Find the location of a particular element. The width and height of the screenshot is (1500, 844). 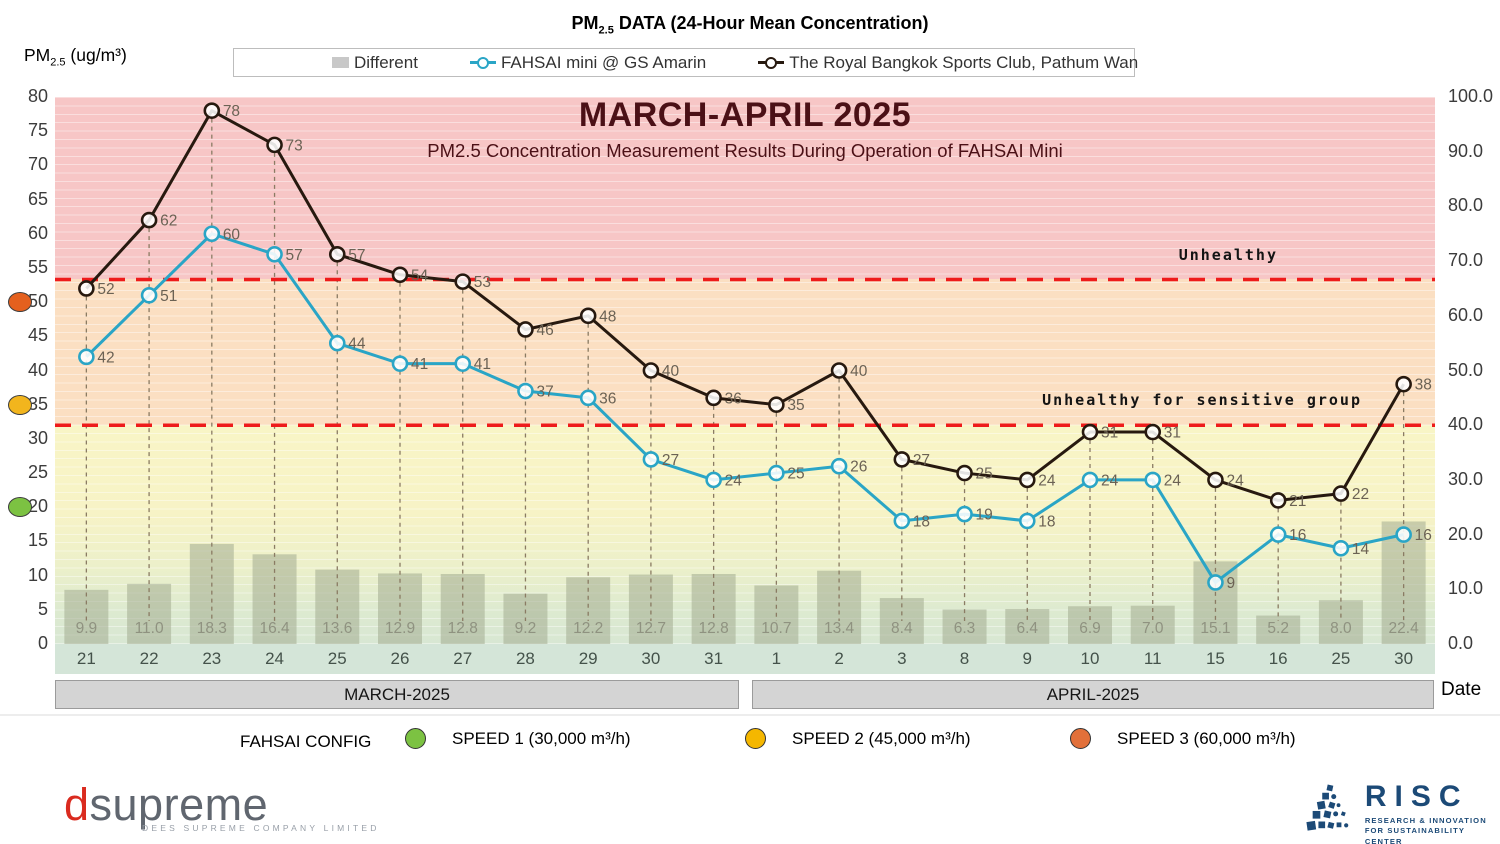

day-label-2: 2 is located at coordinates (839, 658).